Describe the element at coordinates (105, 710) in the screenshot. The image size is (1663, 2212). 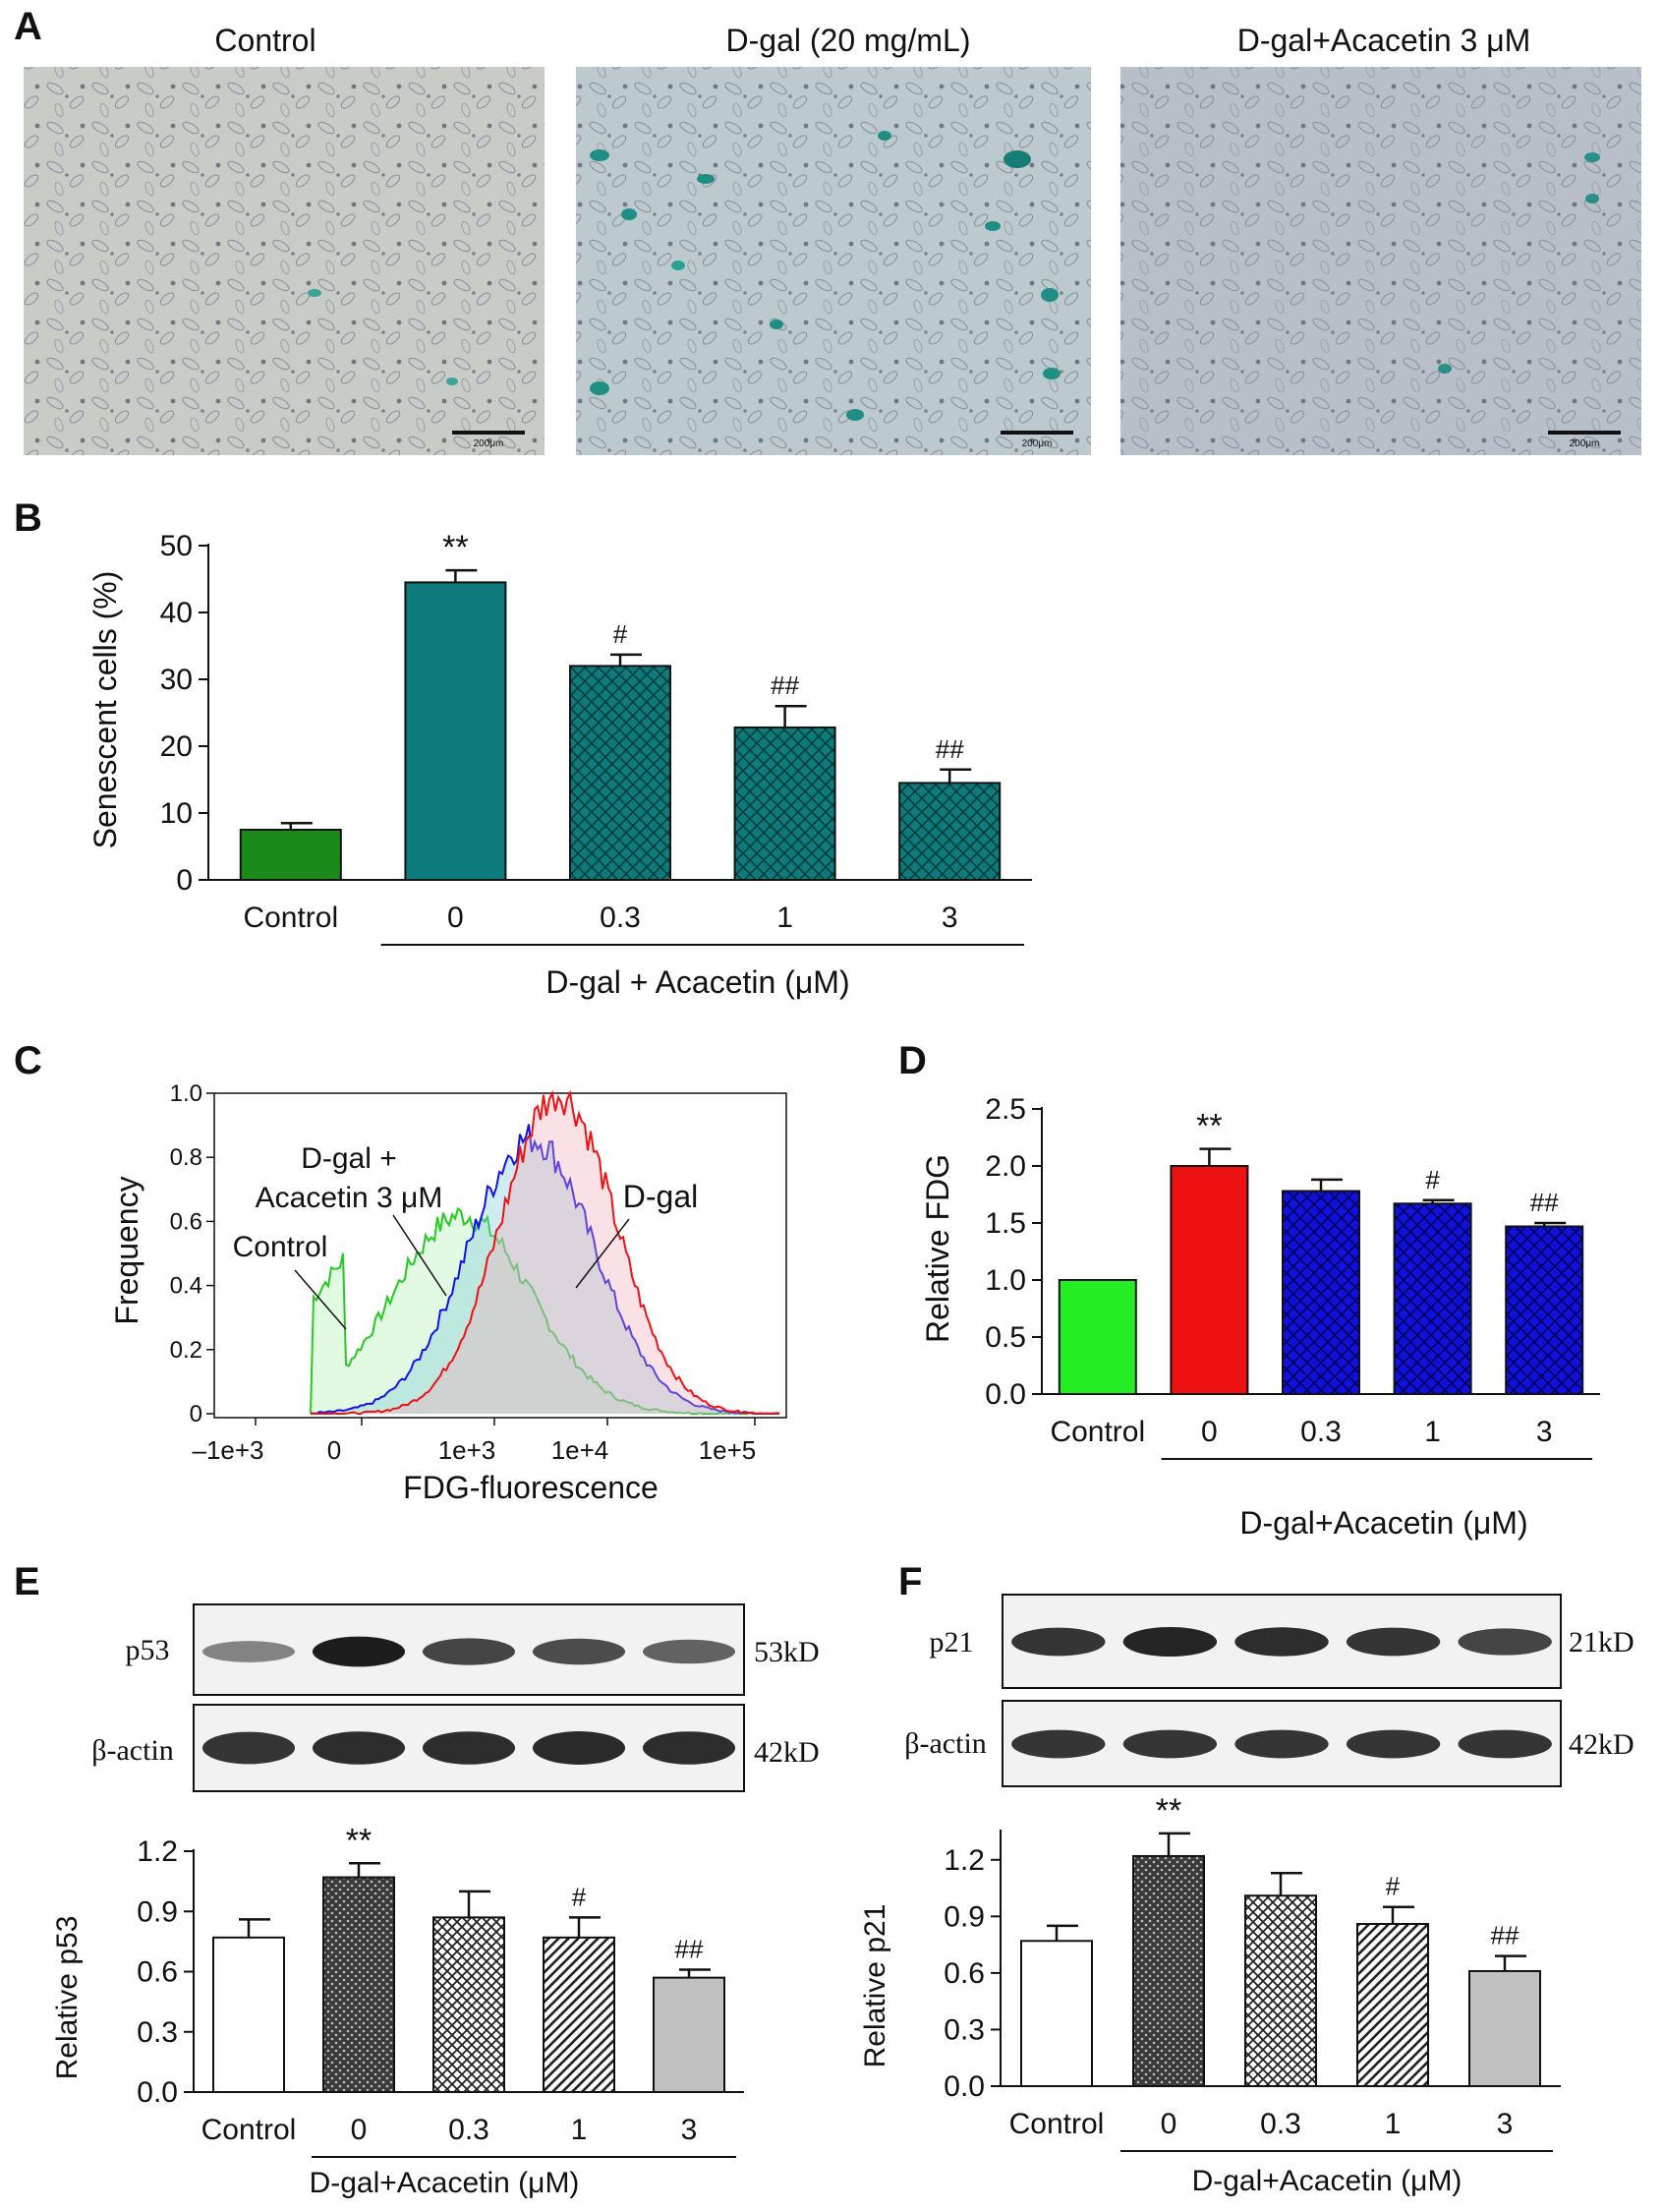
I see `b-y-axis-label: Senescent cells (%)` at that location.